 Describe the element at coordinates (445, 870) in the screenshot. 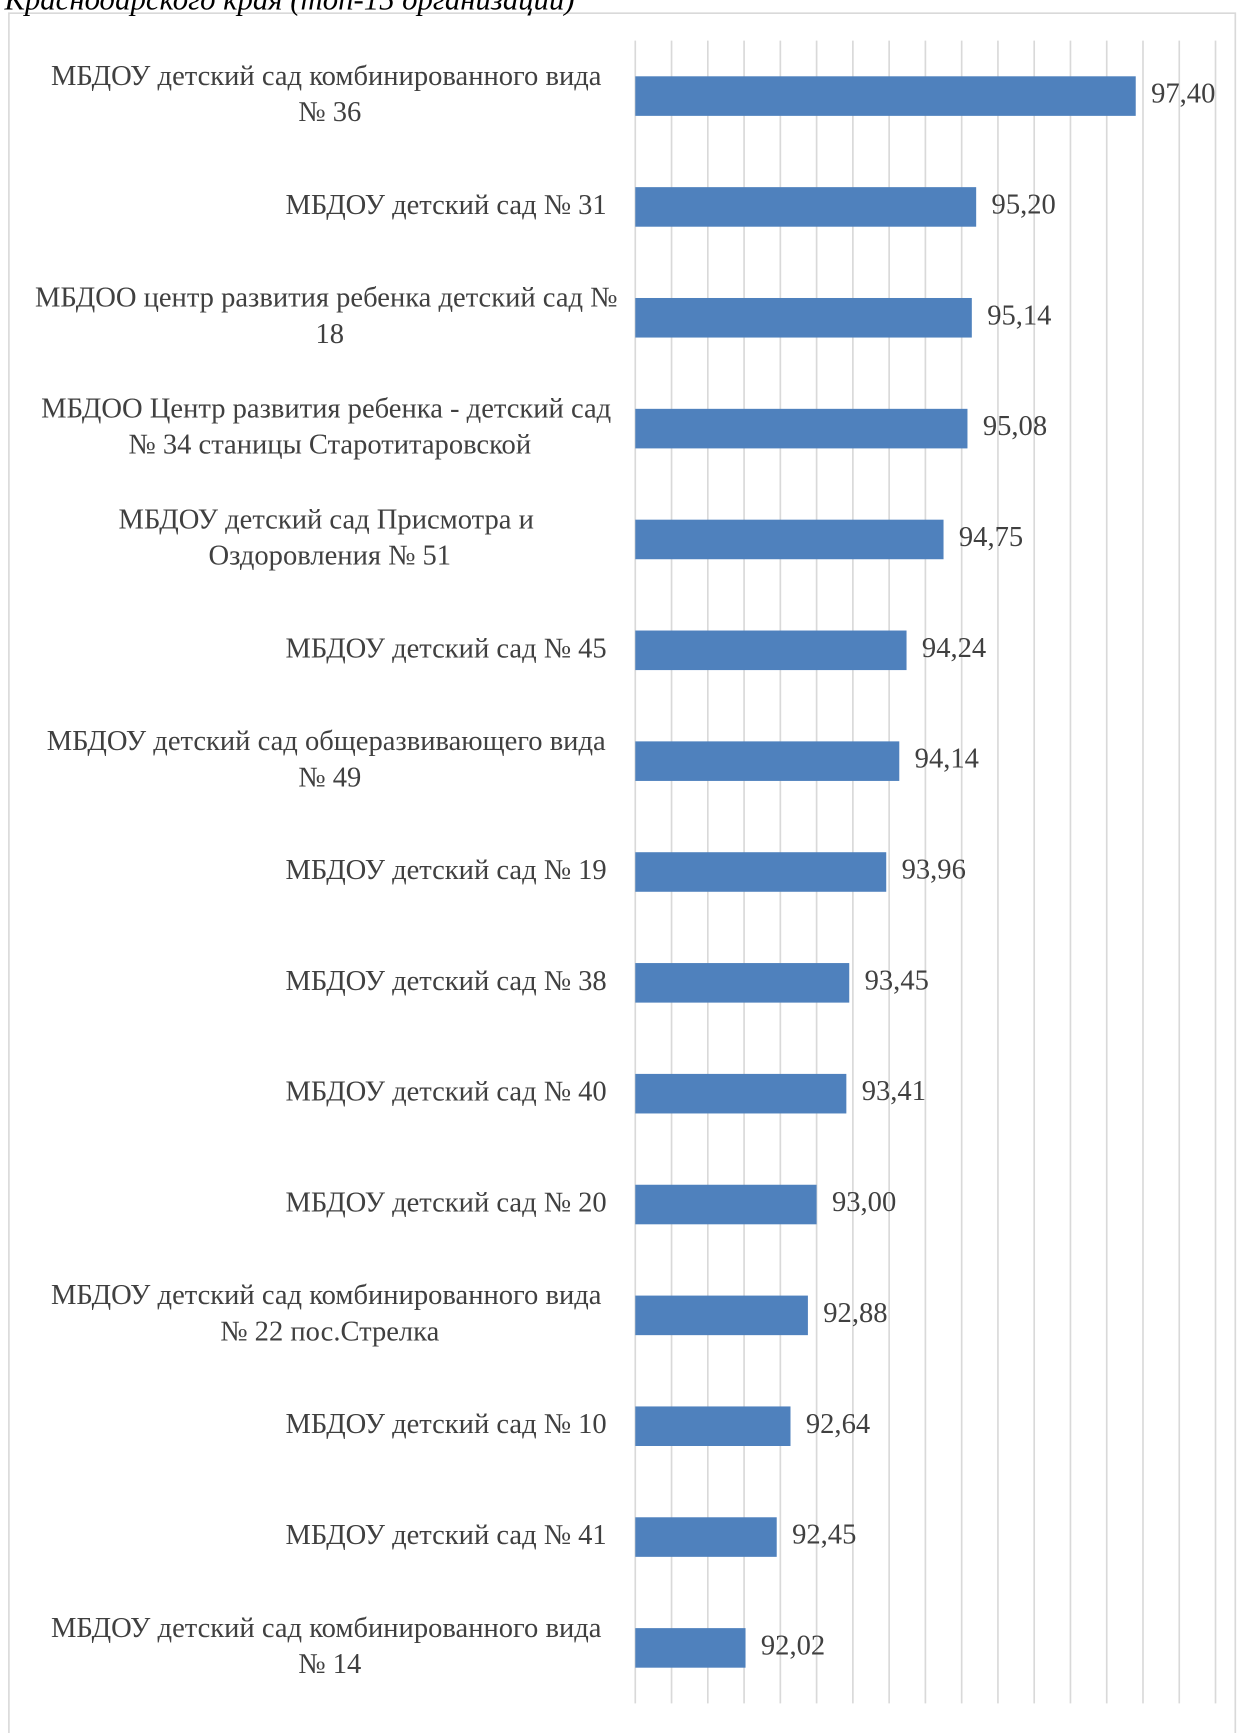

I see `y-tick-label: МБДОУ детский сад № 19` at that location.